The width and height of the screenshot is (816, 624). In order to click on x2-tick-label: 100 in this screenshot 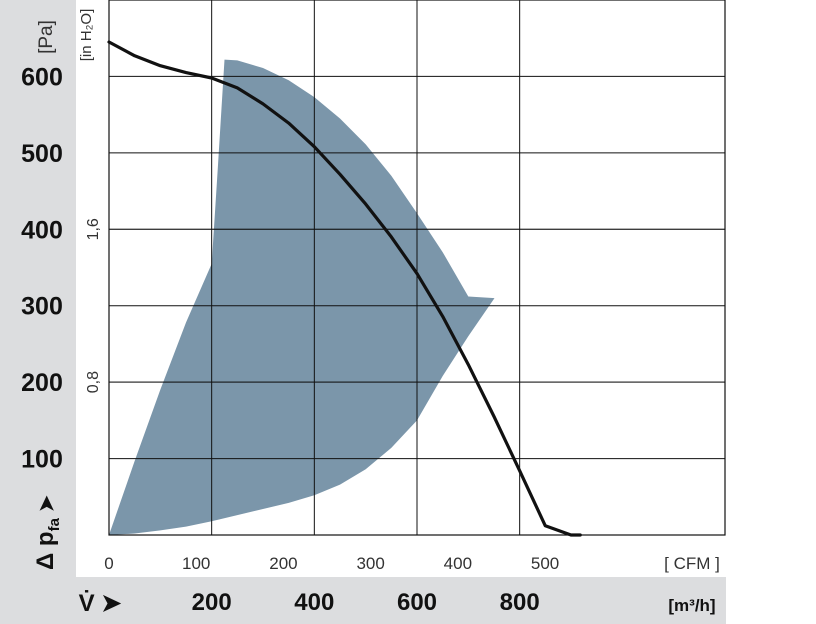, I will do `click(196, 563)`.